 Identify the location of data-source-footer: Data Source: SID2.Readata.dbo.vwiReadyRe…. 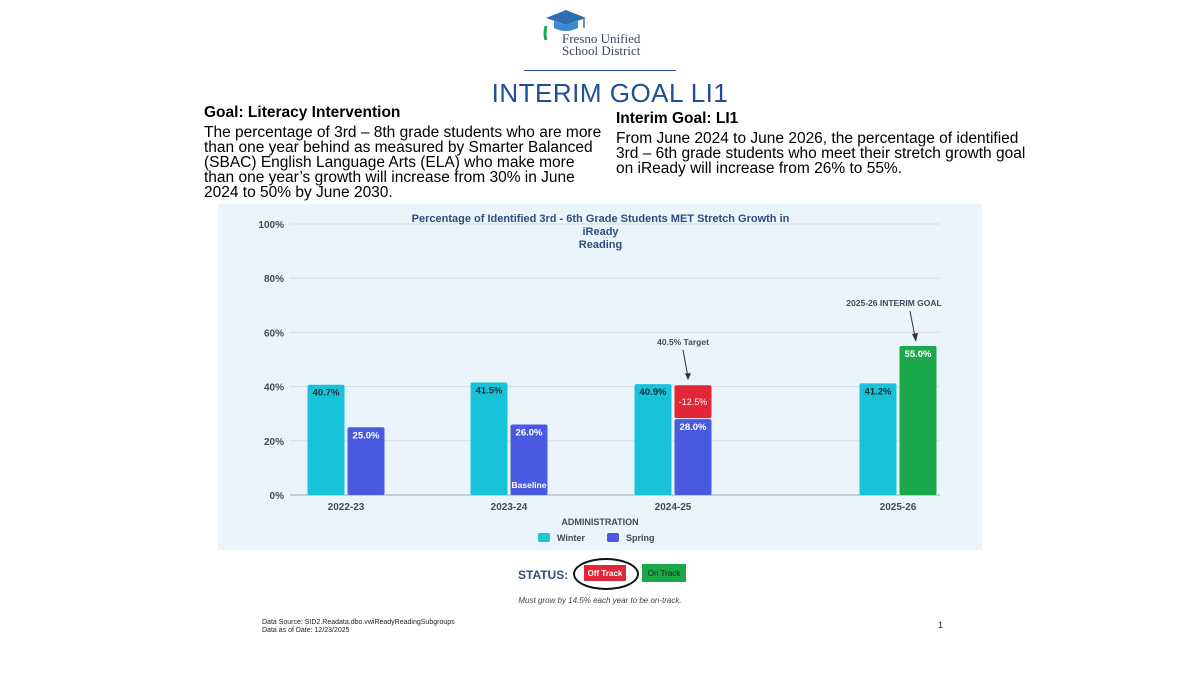
(358, 627).